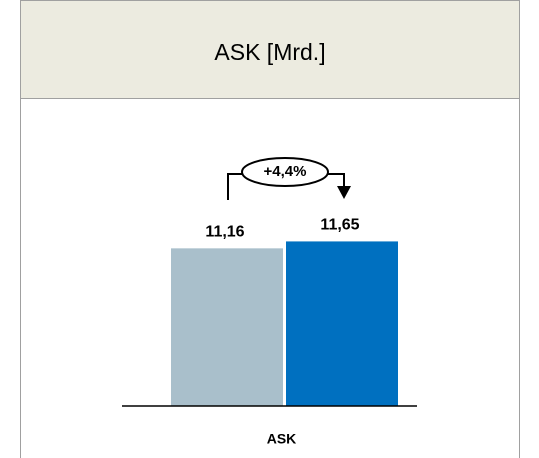 The width and height of the screenshot is (539, 458). I want to click on chart-title: ASK [Mrd.], so click(269, 52).